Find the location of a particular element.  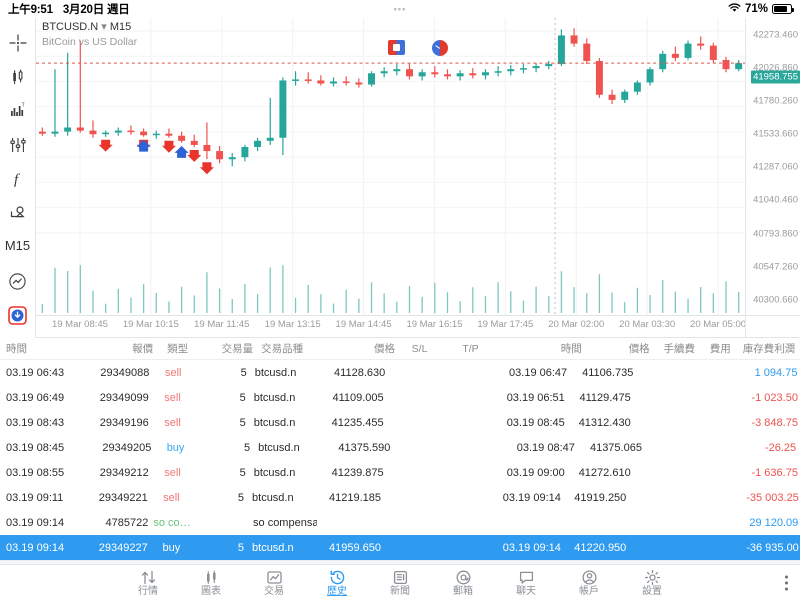

bottom-navigation: 行情 圖表 交易 歷史 新聞 郵箱 聊天 帳戶 設置 is located at coordinates (400, 582).